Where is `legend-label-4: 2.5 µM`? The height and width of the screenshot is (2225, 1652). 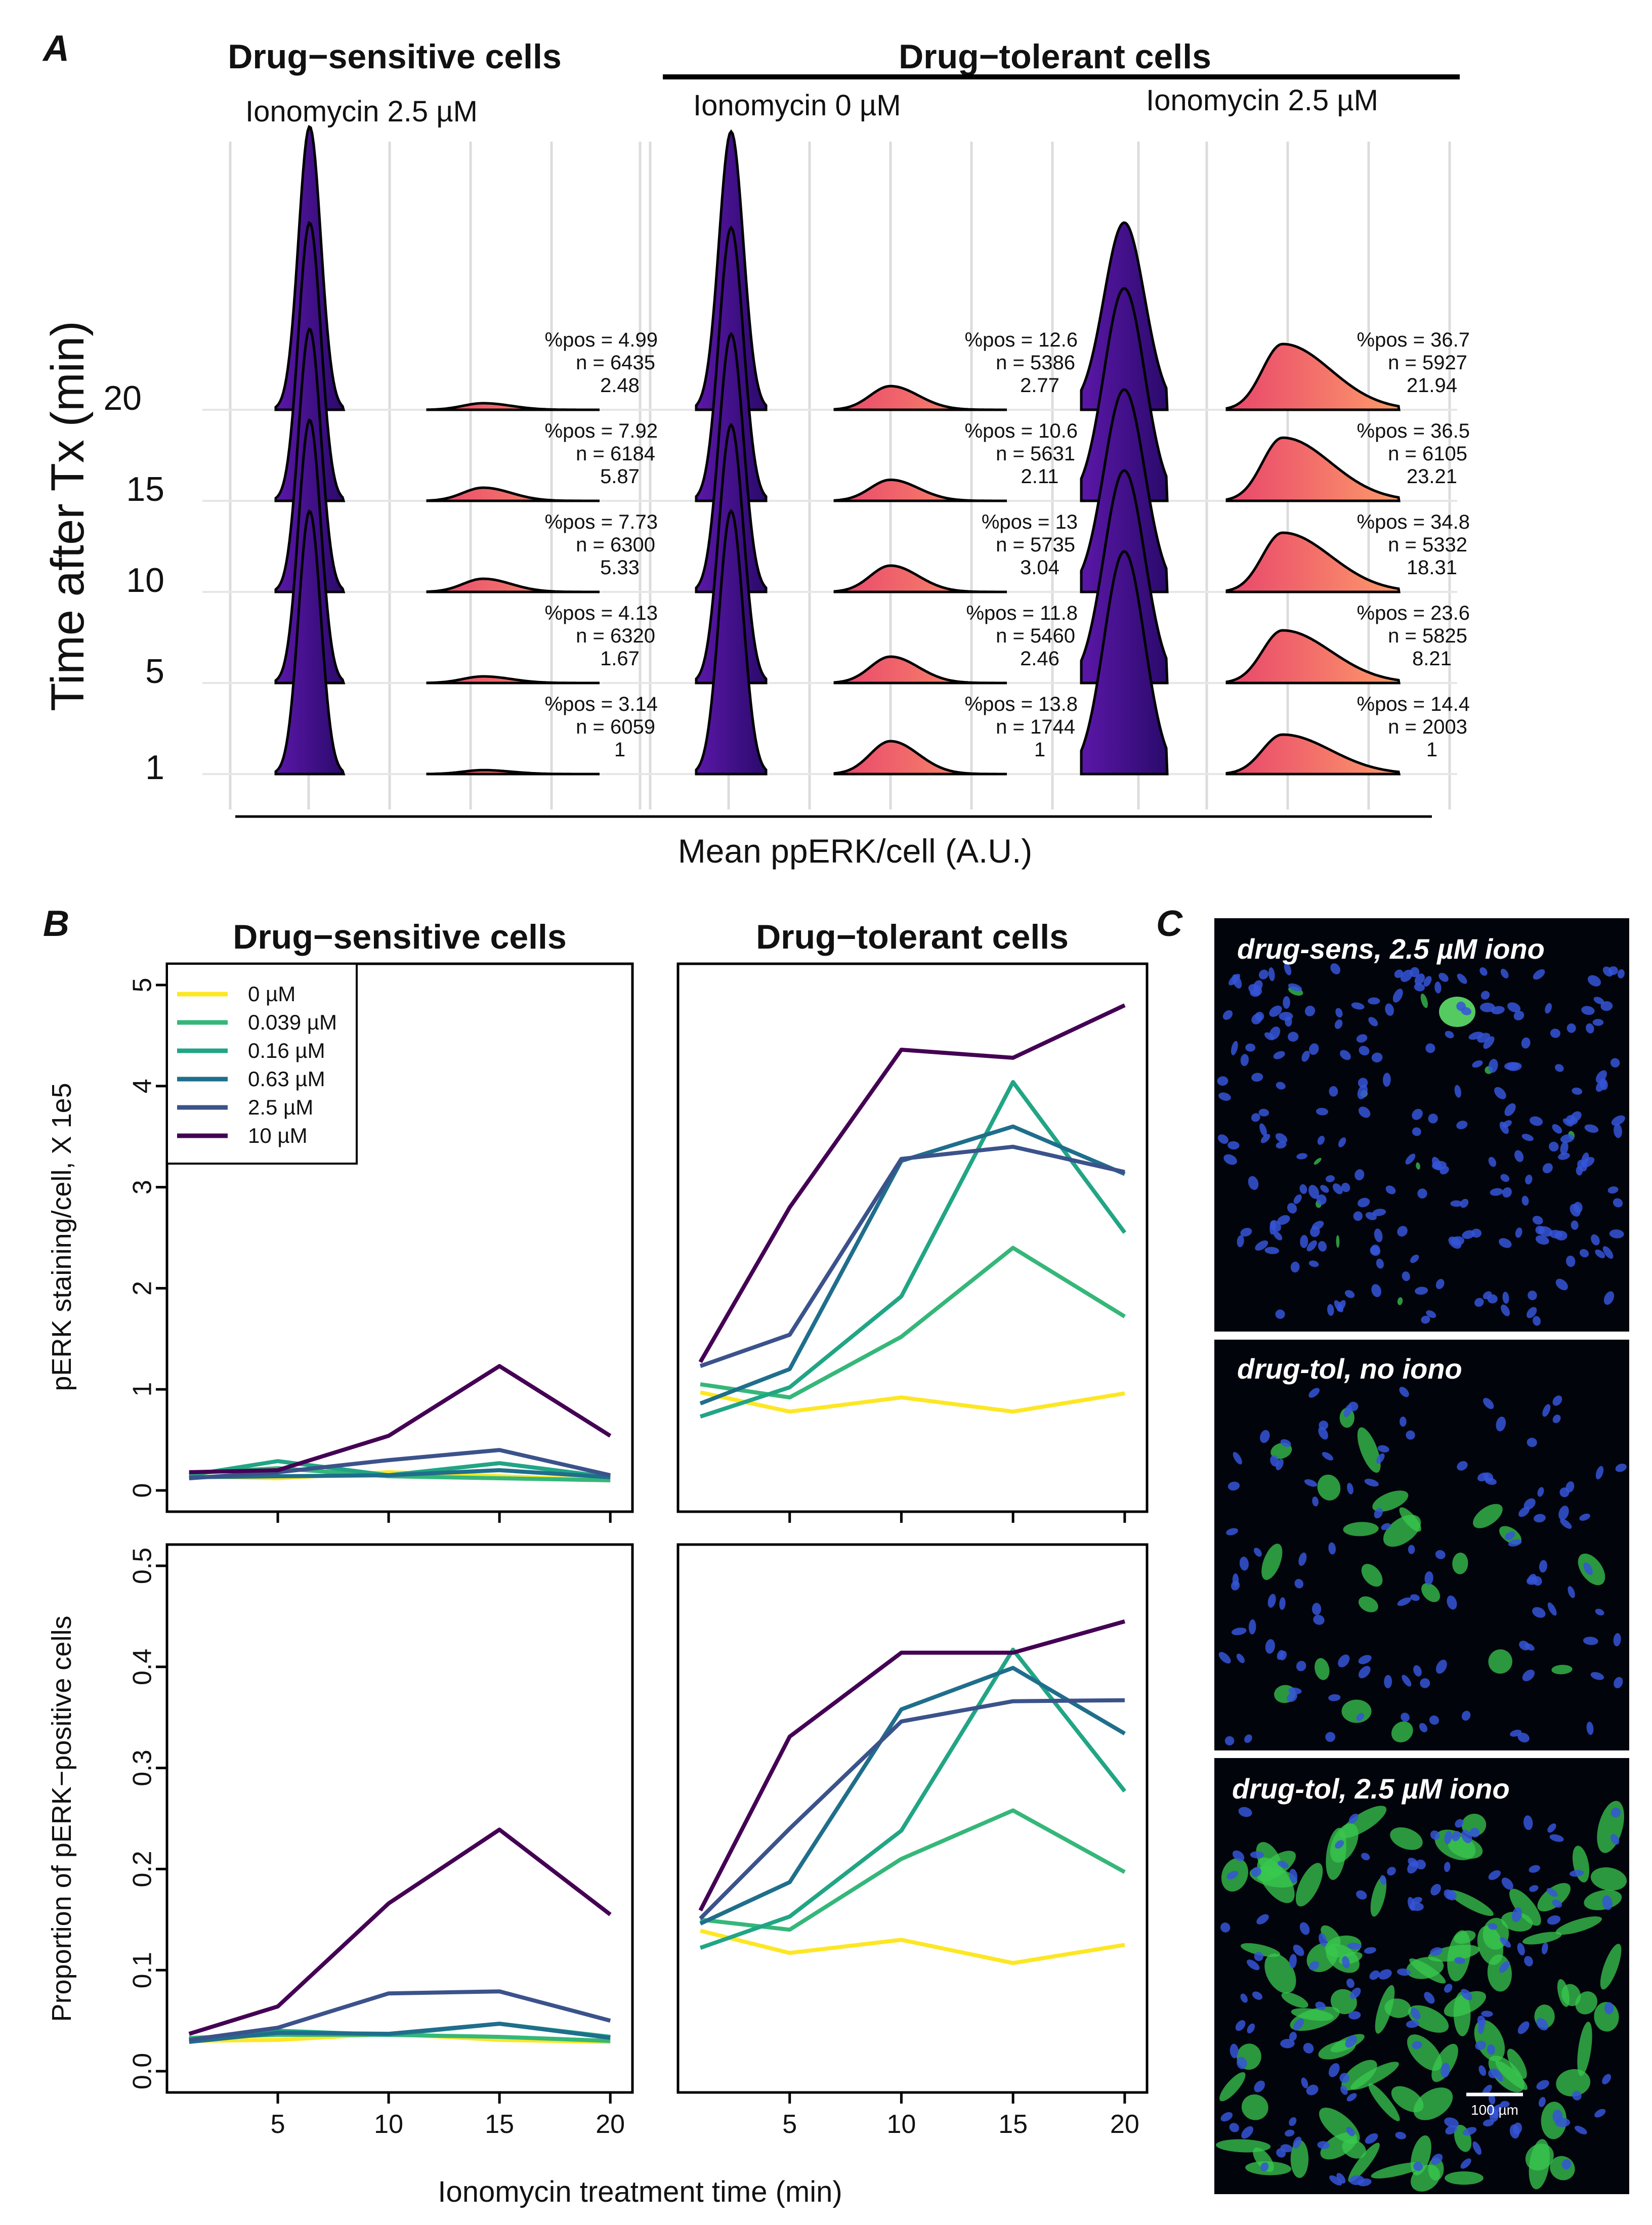
legend-label-4: 2.5 µM is located at coordinates (280, 1107).